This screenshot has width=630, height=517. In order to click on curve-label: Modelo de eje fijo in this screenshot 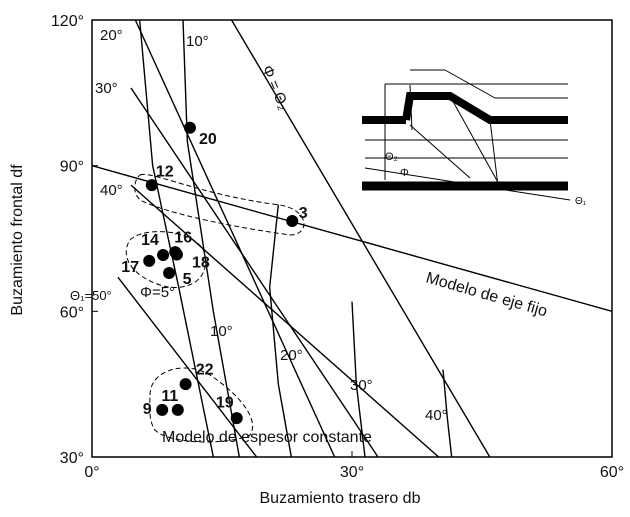, I will do `click(486, 295)`.